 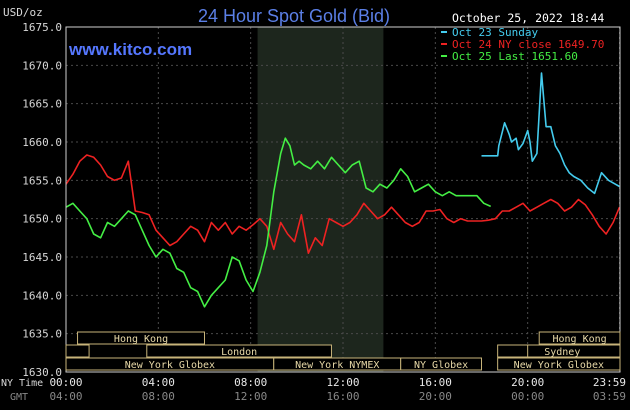 What do you see at coordinates (294, 16) in the screenshot?
I see `chart-title: 24 Hour Spot Gold (Bid)` at bounding box center [294, 16].